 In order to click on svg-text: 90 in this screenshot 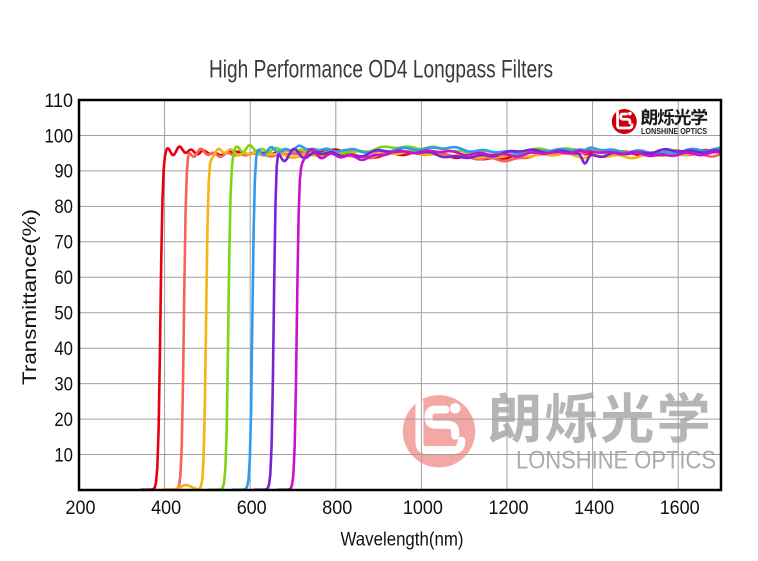, I will do `click(63, 172)`.